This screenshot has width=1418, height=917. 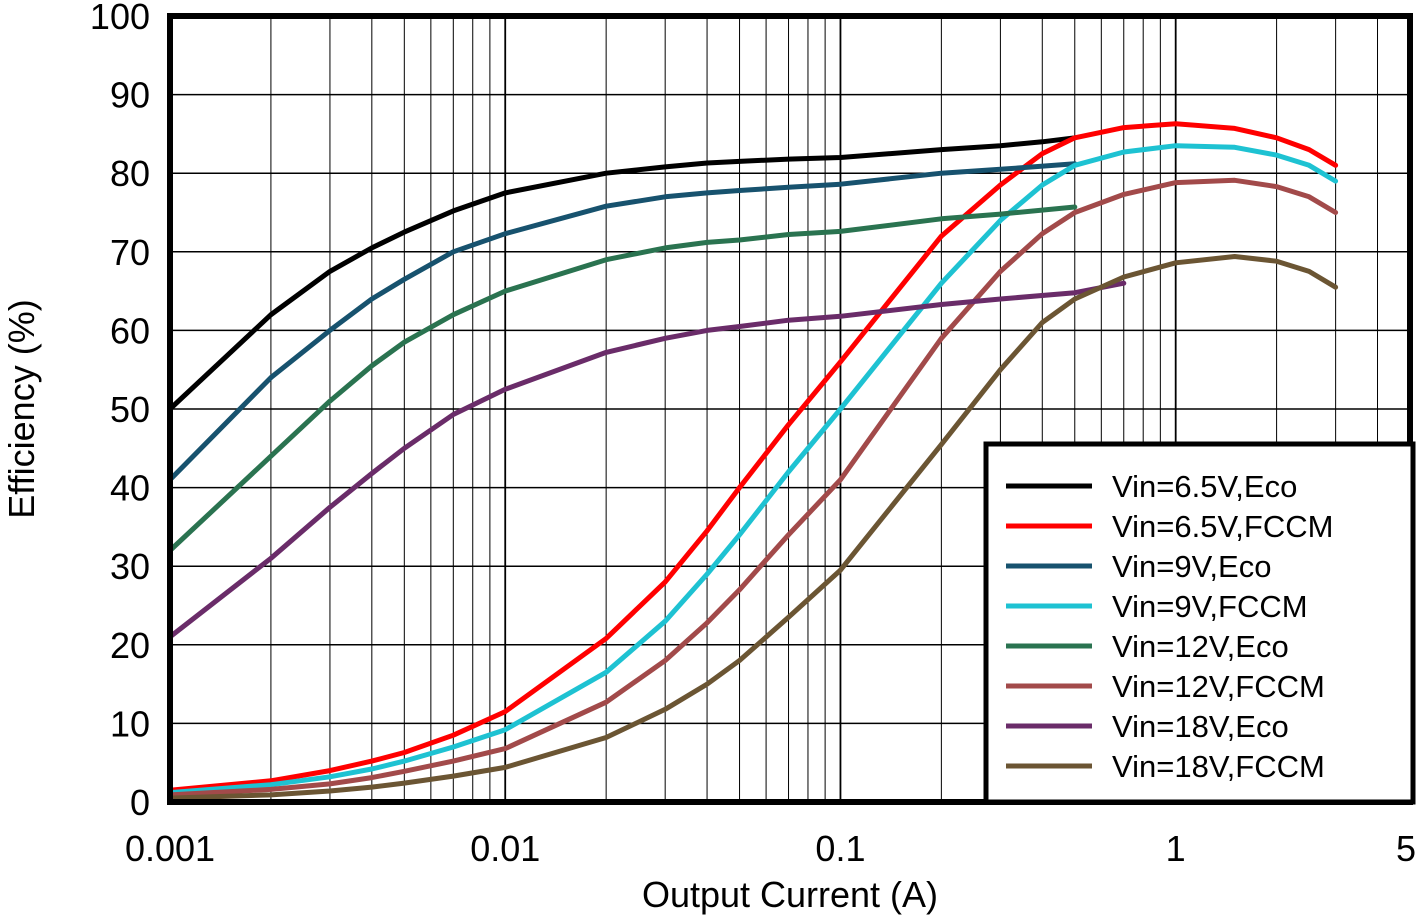 I want to click on y-tick-label: 20, so click(x=130, y=645).